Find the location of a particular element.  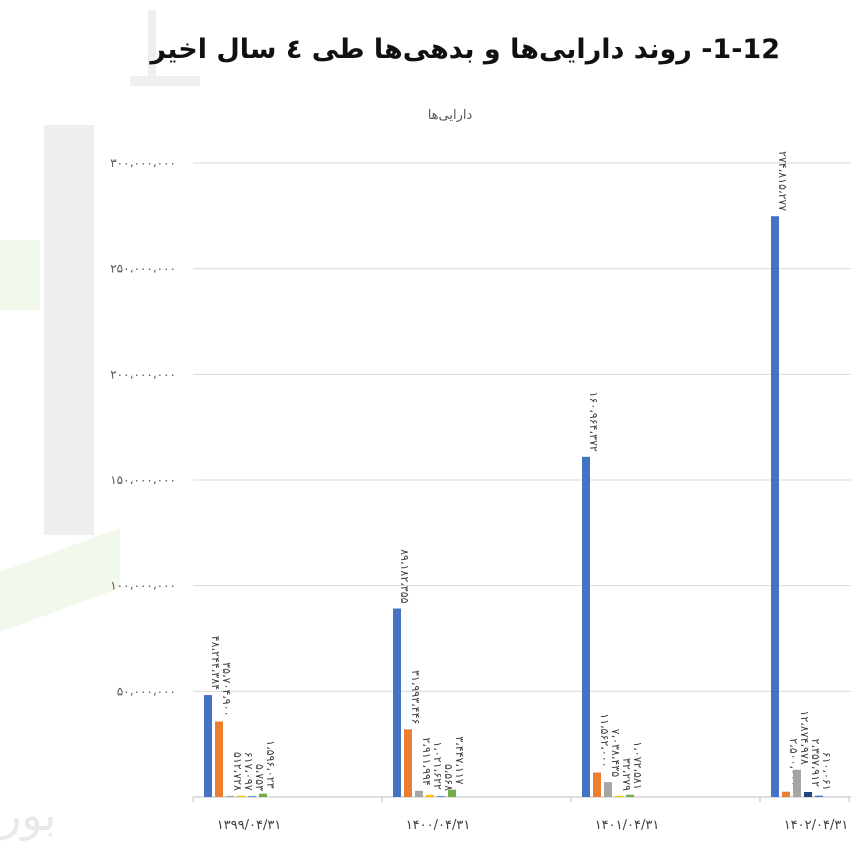

data-label: ۸۹،۱۸۲،۳۵۵ is located at coordinates (404, 576).